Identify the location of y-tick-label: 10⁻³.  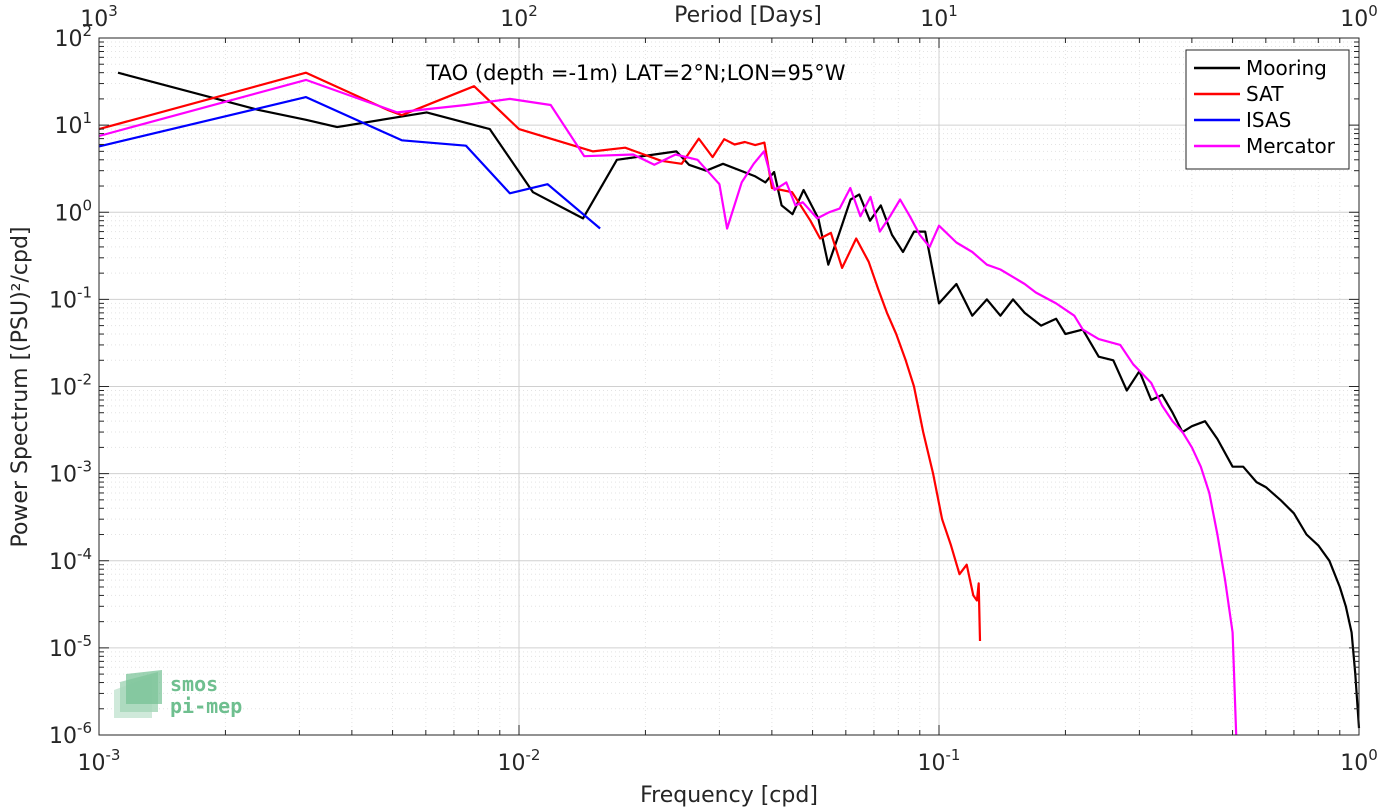
(70, 473).